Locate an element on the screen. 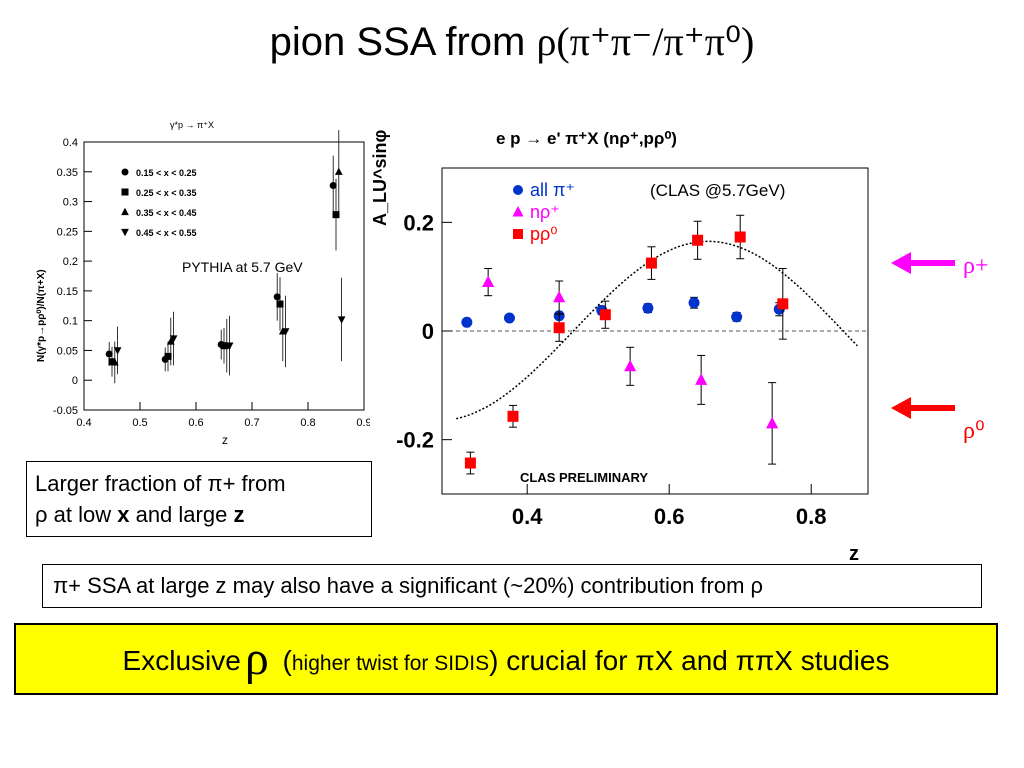  slide-title: pion SSA from ρ(π⁺π⁻/π⁺π⁰) is located at coordinates (512, 41).